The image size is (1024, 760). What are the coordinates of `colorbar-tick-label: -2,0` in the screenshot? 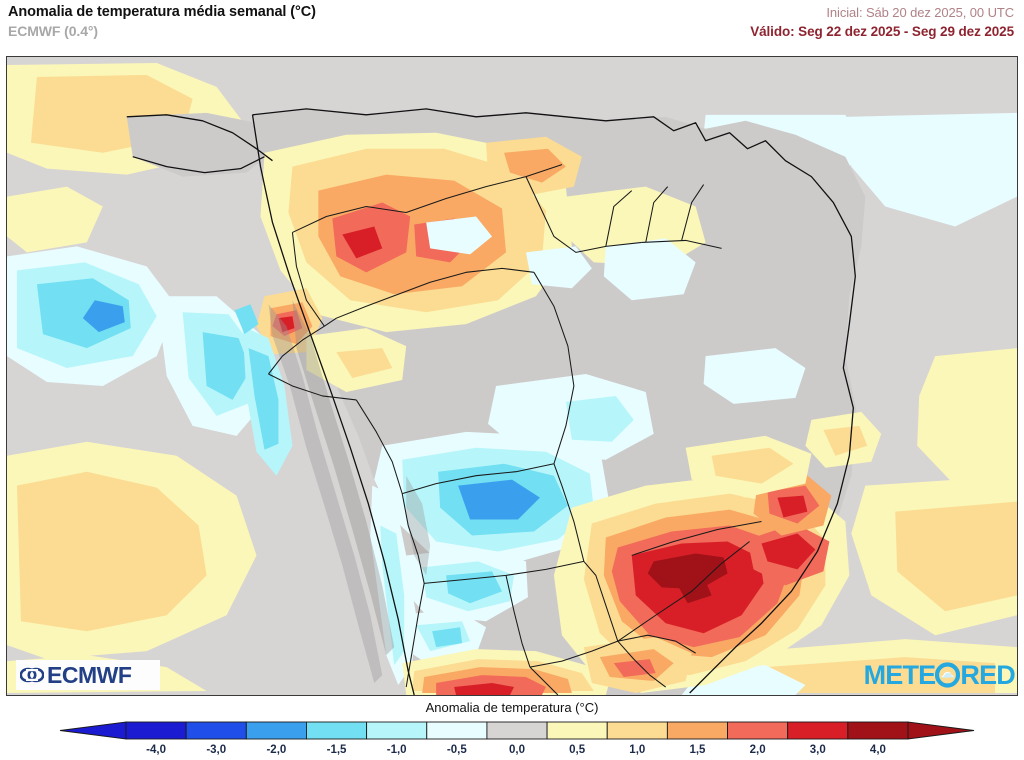 It's located at (276, 750).